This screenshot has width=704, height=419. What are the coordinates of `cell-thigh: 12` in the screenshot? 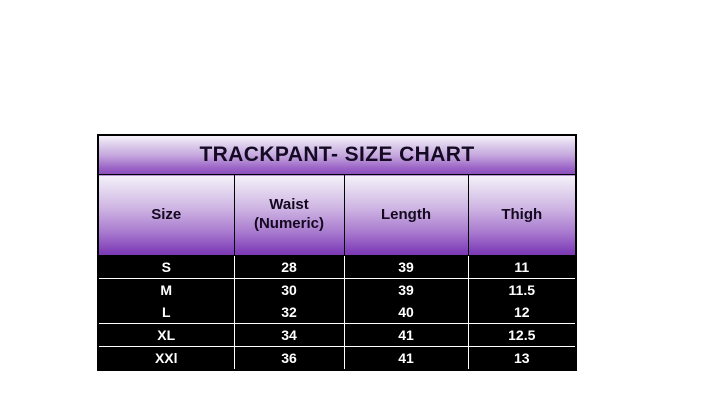 It's located at (522, 312).